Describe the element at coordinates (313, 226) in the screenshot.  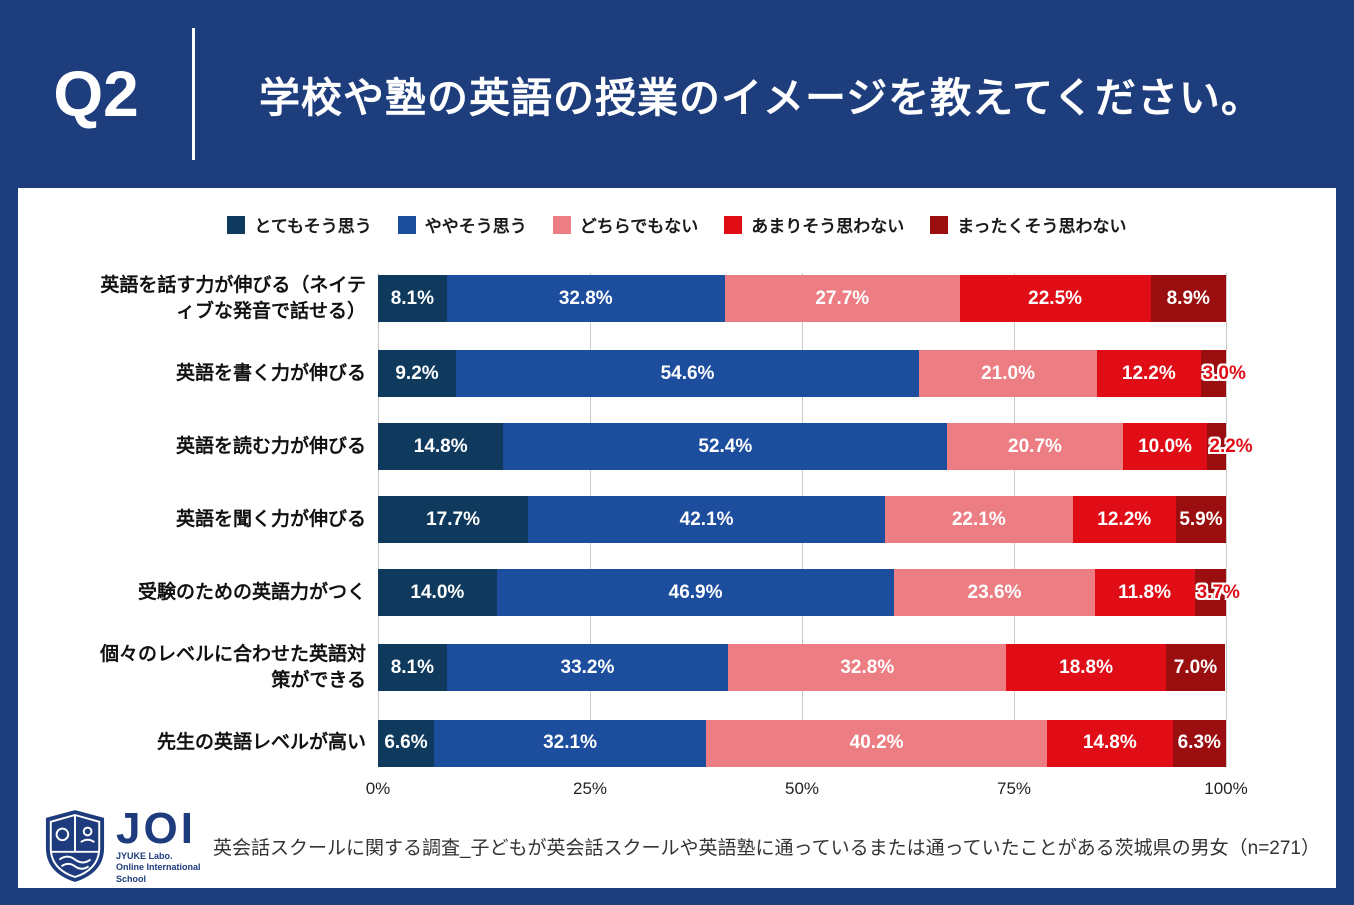
I see `legend-label: とてもそう思う` at that location.